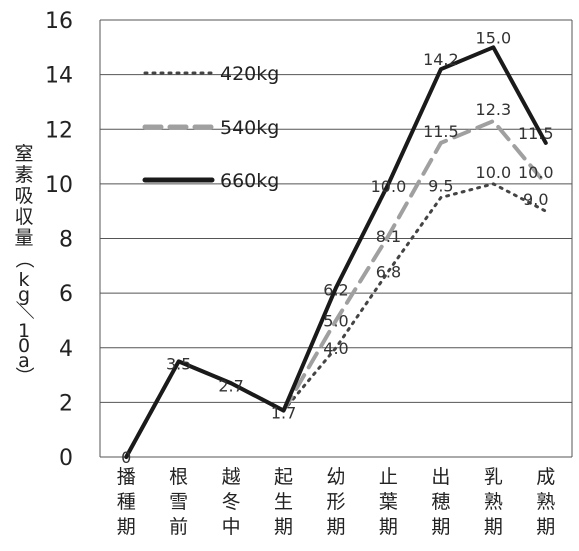 The width and height of the screenshot is (579, 551). Describe the element at coordinates (494, 37) in the screenshot. I see `data-label: 15.0` at that location.